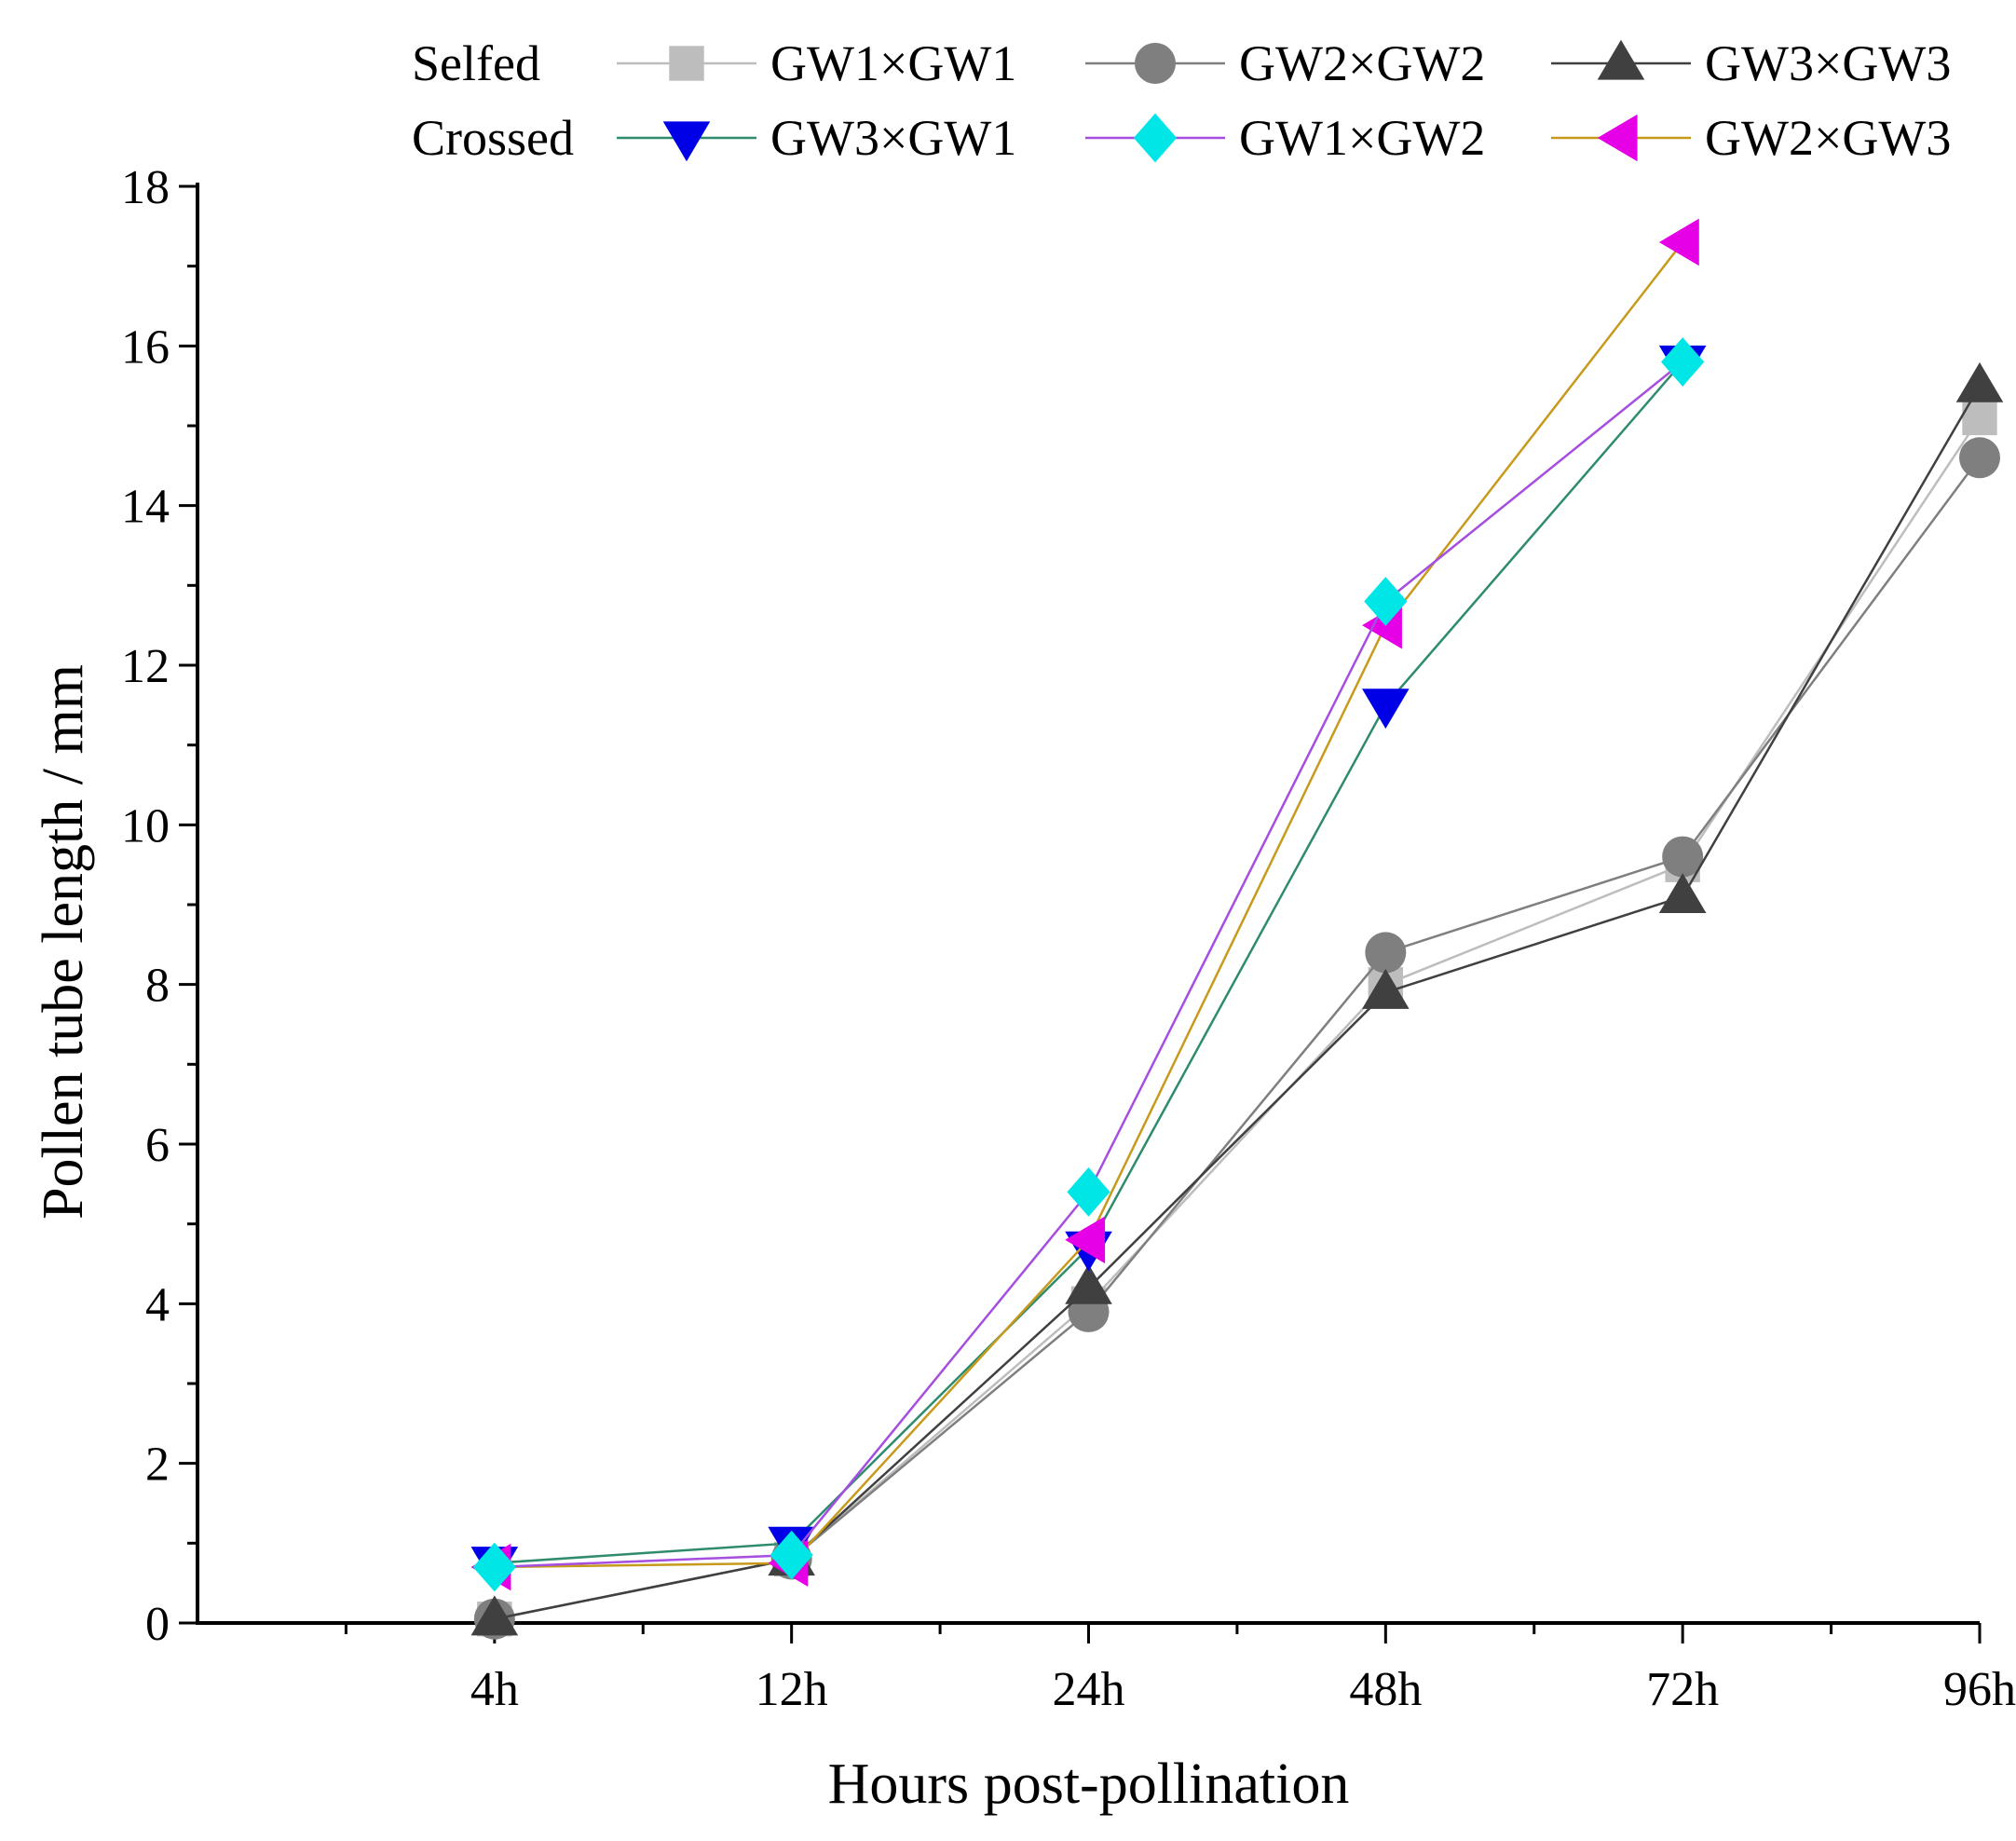 This screenshot has width=2016, height=1841. What do you see at coordinates (1979, 1689) in the screenshot?
I see `x-tick-label: 96h` at bounding box center [1979, 1689].